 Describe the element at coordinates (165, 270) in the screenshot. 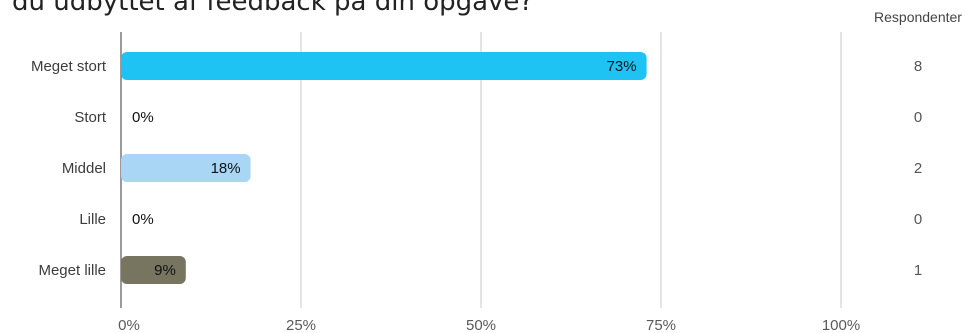

I see `bar-value-label: 9%` at that location.